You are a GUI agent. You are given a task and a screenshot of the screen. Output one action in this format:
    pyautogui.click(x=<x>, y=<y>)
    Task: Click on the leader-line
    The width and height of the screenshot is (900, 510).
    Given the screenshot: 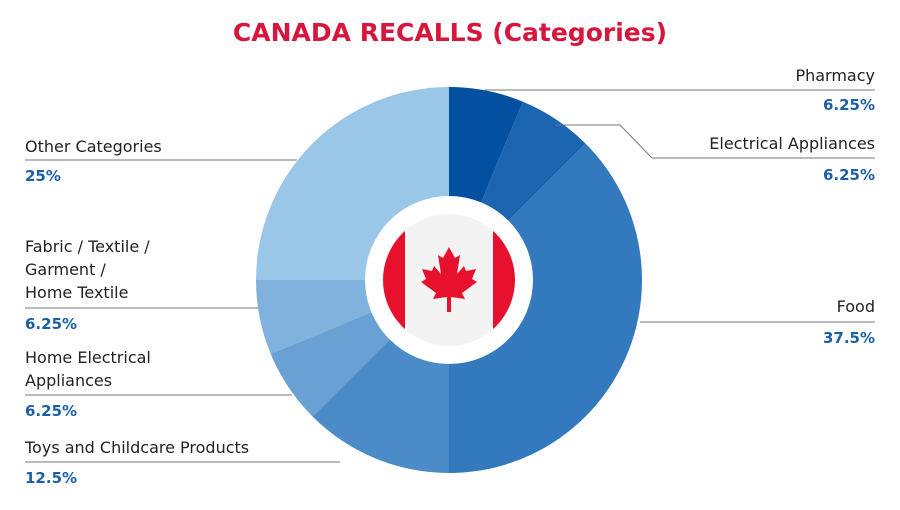 What is the action you would take?
    pyautogui.click(x=715, y=141)
    